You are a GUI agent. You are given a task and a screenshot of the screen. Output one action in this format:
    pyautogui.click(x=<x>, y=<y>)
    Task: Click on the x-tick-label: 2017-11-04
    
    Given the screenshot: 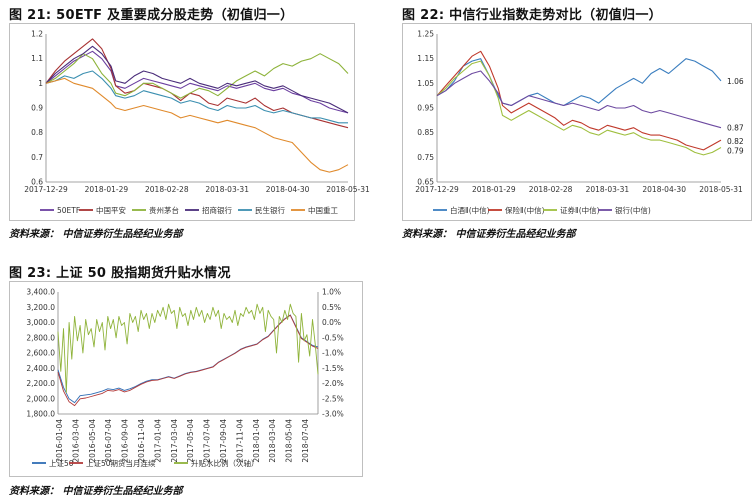 What is the action you would take?
    pyautogui.click(x=239, y=441)
    